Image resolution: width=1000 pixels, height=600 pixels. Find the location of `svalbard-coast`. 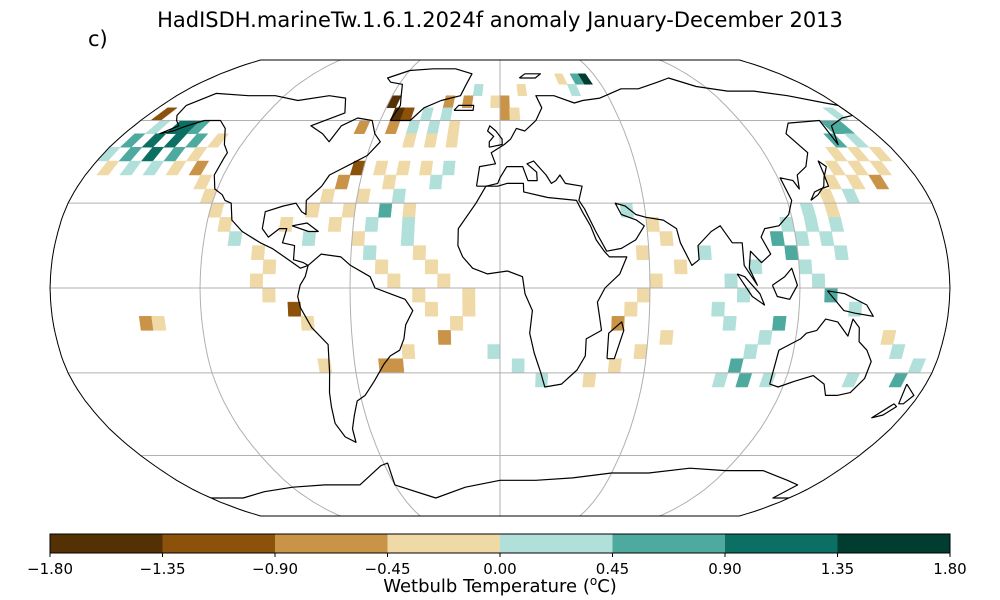

svalbard-coast is located at coordinates (530, 76).